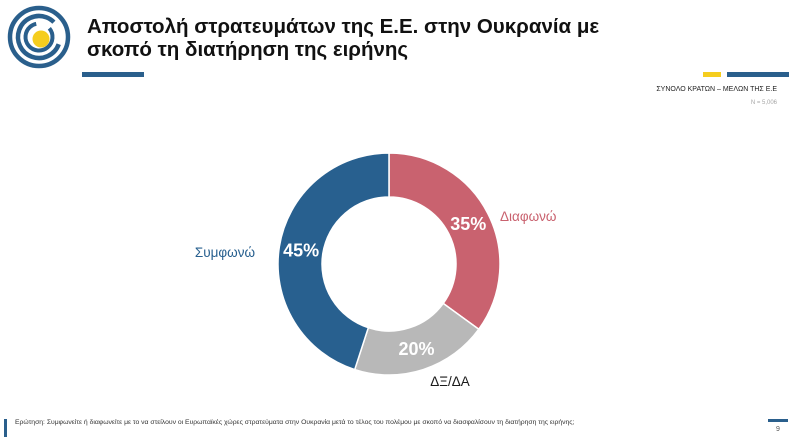  I want to click on slice-value-label: 35%, so click(468, 224).